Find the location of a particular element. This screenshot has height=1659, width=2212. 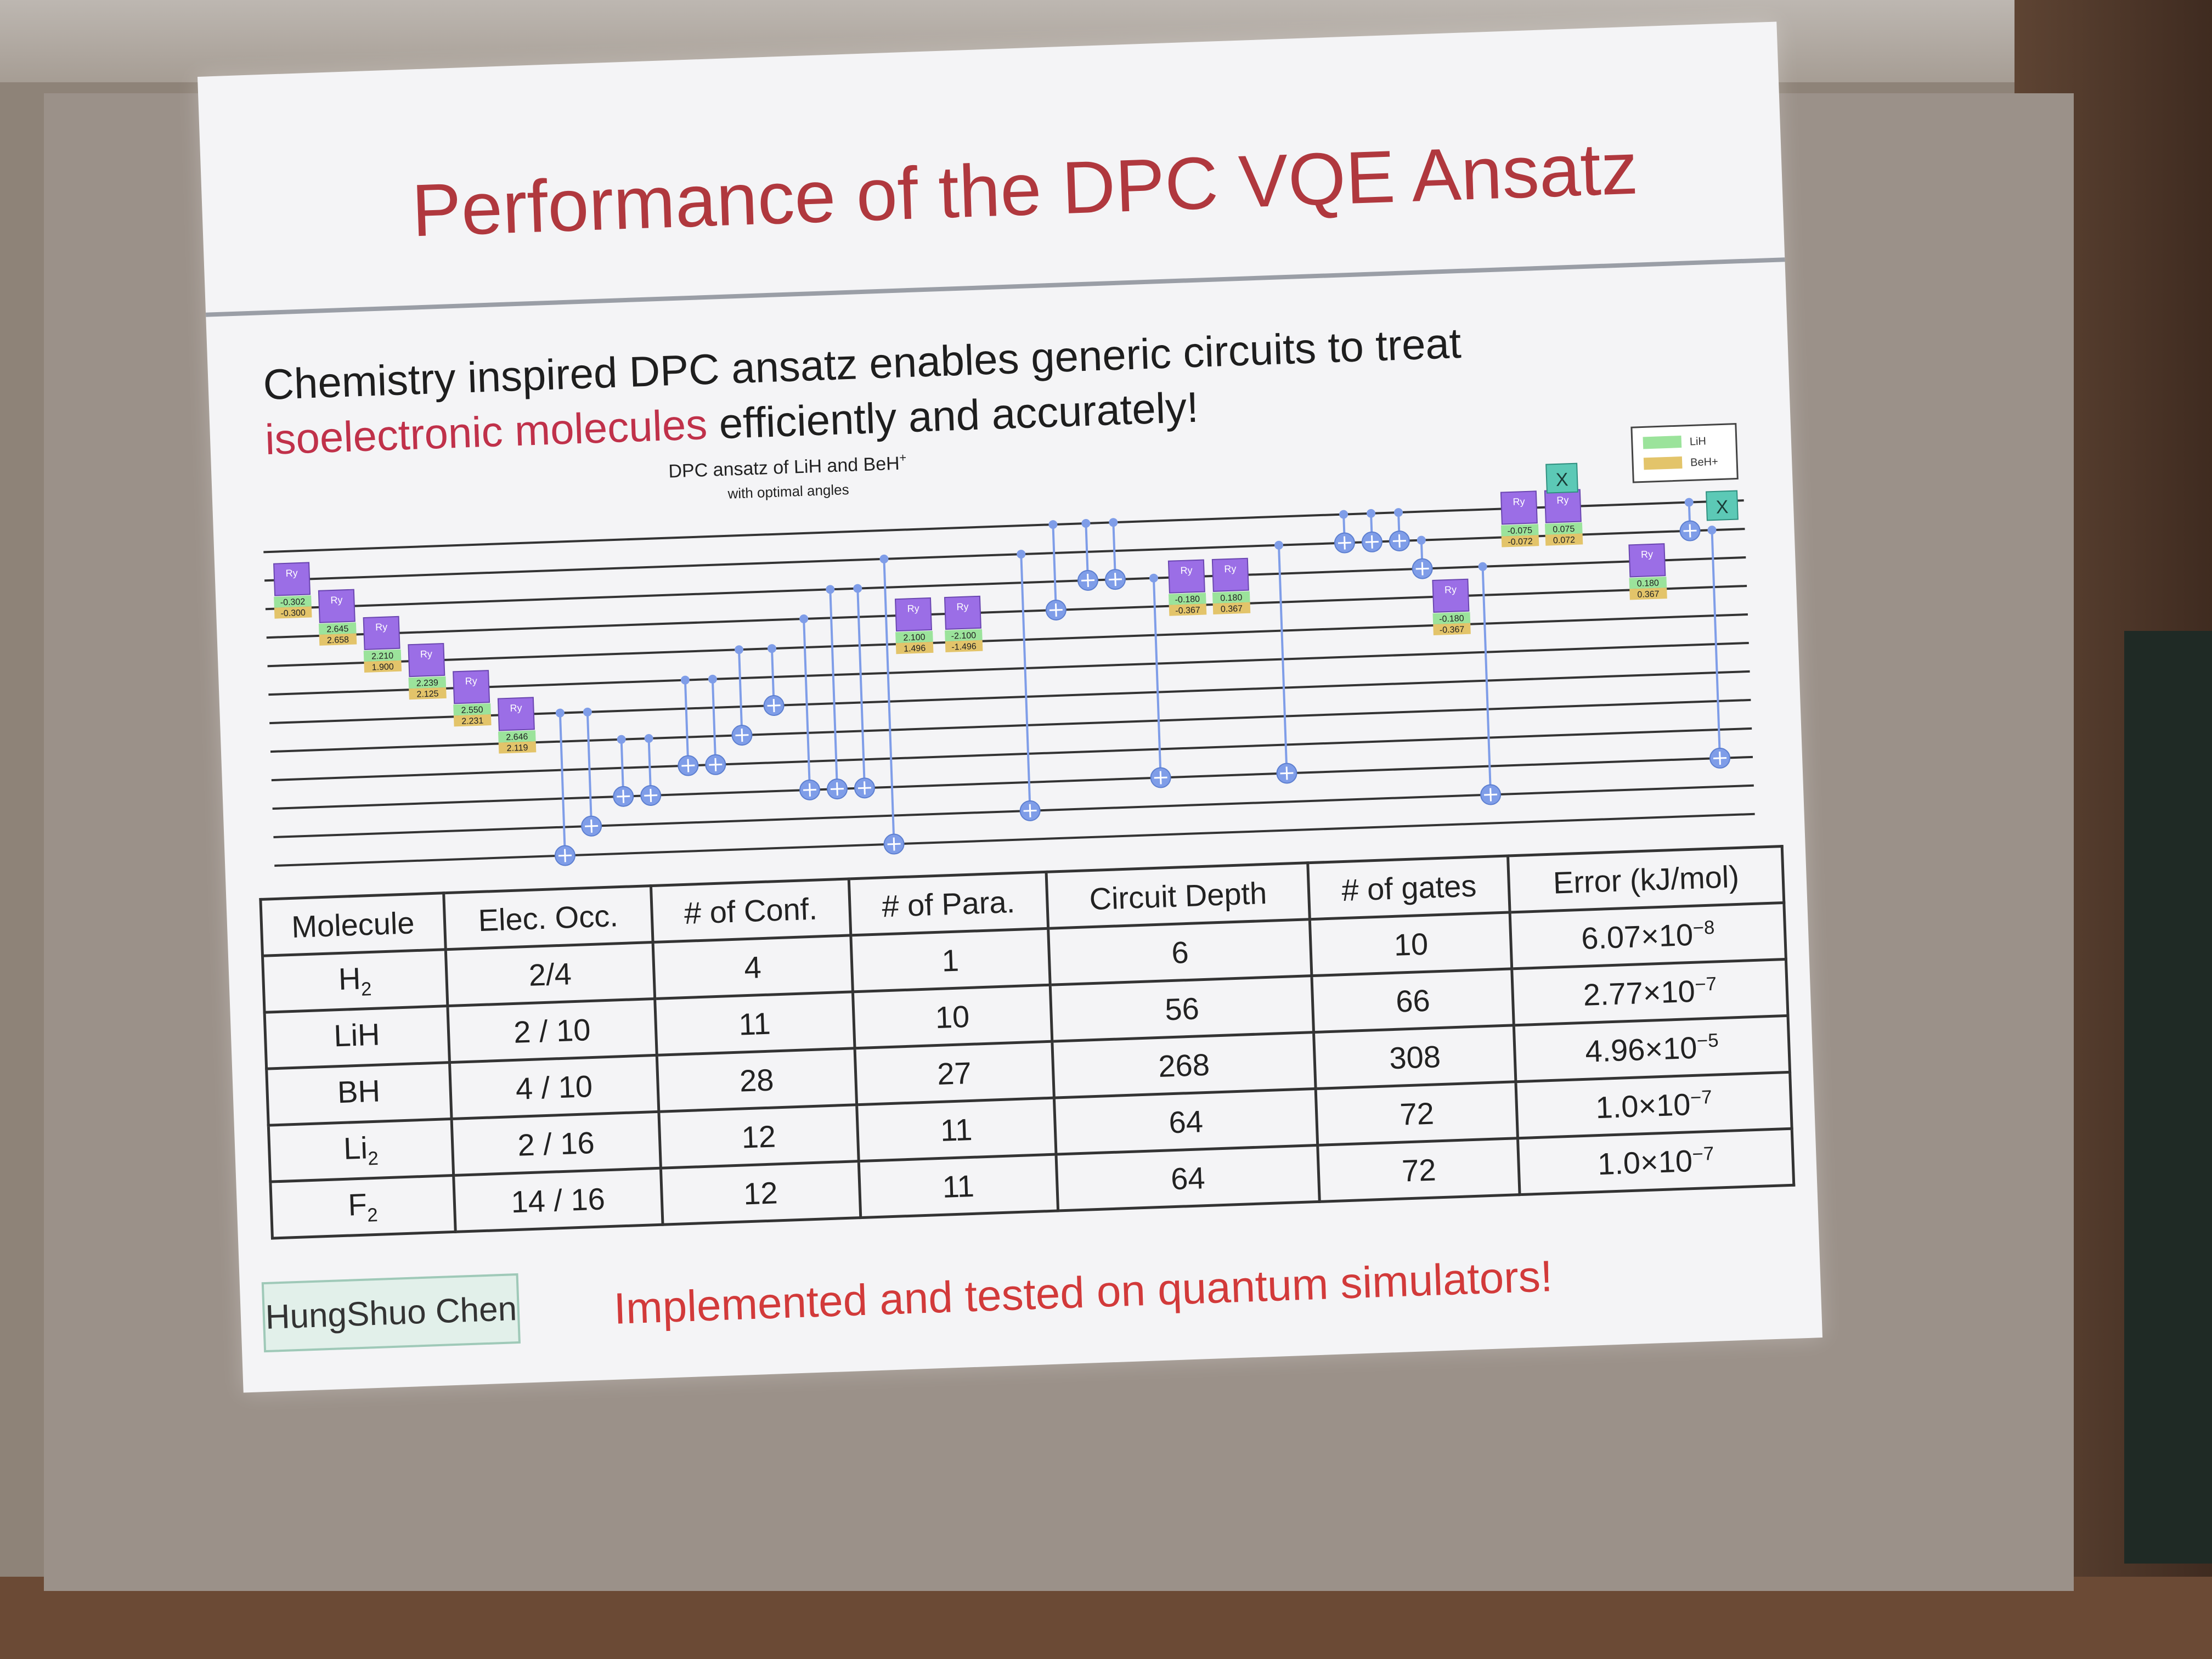

ry-angle-beh: 2.658 is located at coordinates (338, 640).